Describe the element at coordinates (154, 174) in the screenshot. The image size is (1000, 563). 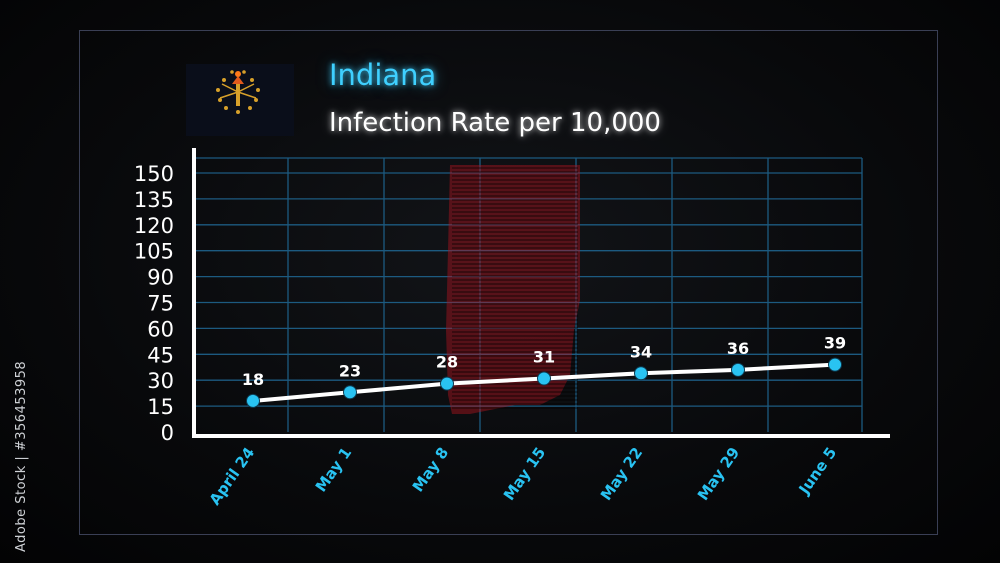
I see `y-tick-label: 150` at that location.